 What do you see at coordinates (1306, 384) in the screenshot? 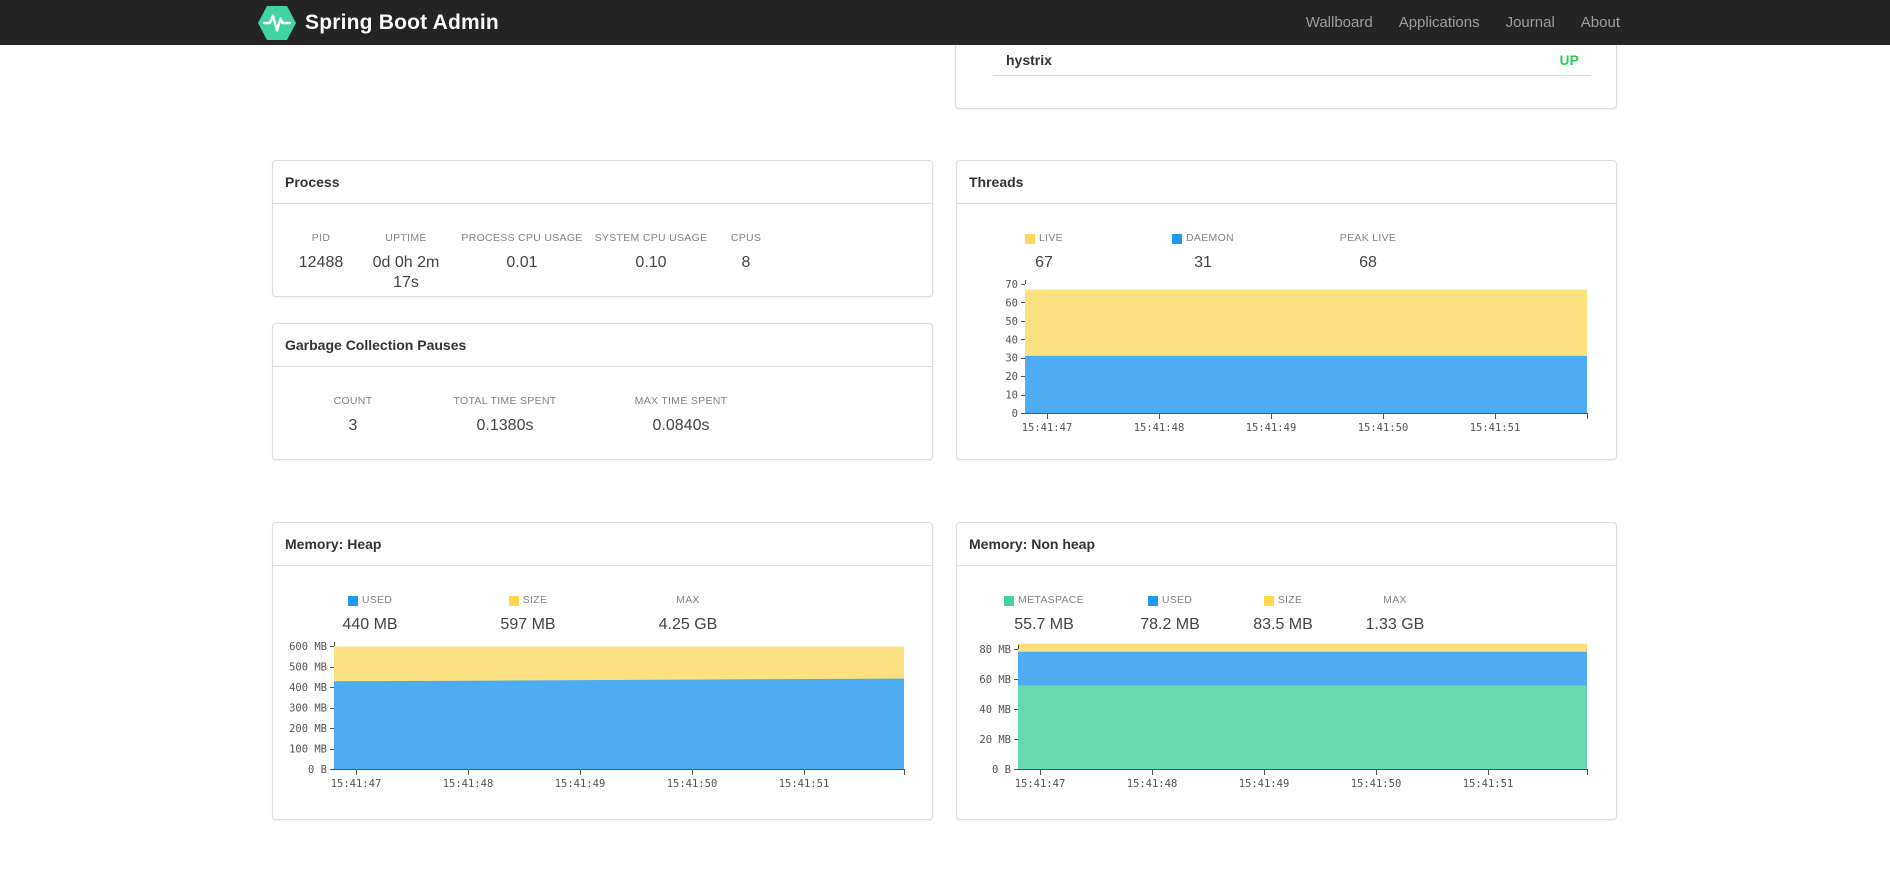
I see `area-daemon` at bounding box center [1306, 384].